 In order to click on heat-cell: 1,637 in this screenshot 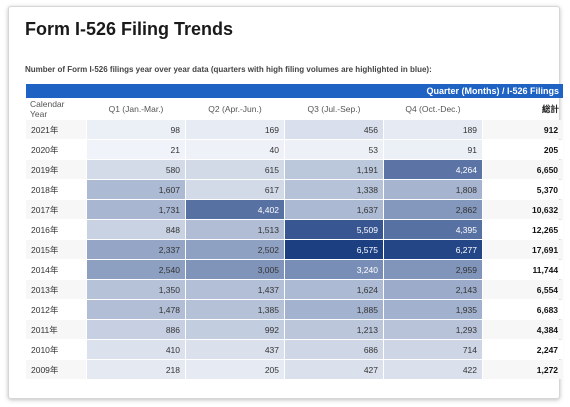, I will do `click(334, 209)`.